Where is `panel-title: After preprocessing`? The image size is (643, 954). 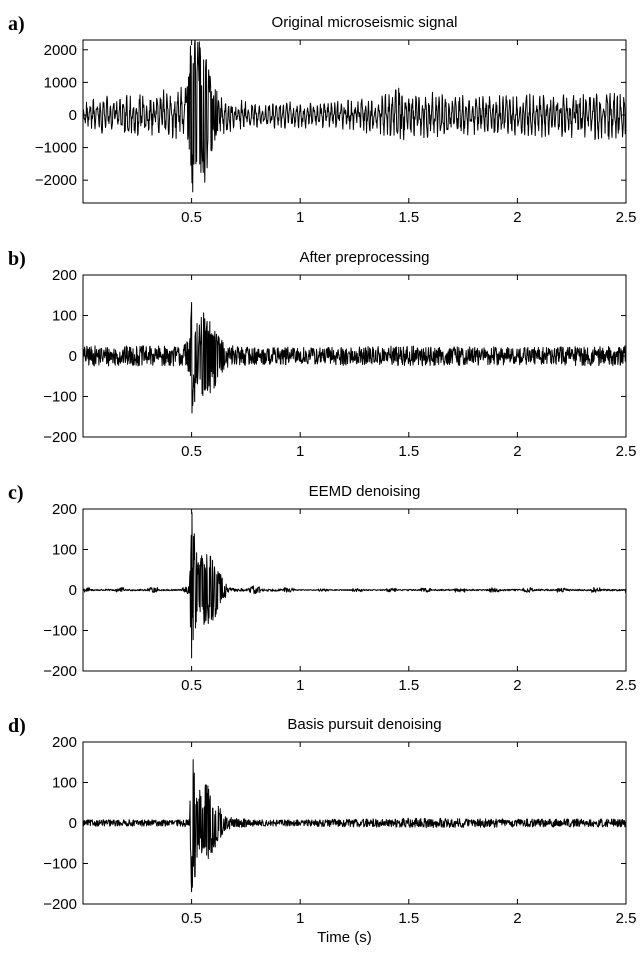 panel-title: After preprocessing is located at coordinates (364, 257).